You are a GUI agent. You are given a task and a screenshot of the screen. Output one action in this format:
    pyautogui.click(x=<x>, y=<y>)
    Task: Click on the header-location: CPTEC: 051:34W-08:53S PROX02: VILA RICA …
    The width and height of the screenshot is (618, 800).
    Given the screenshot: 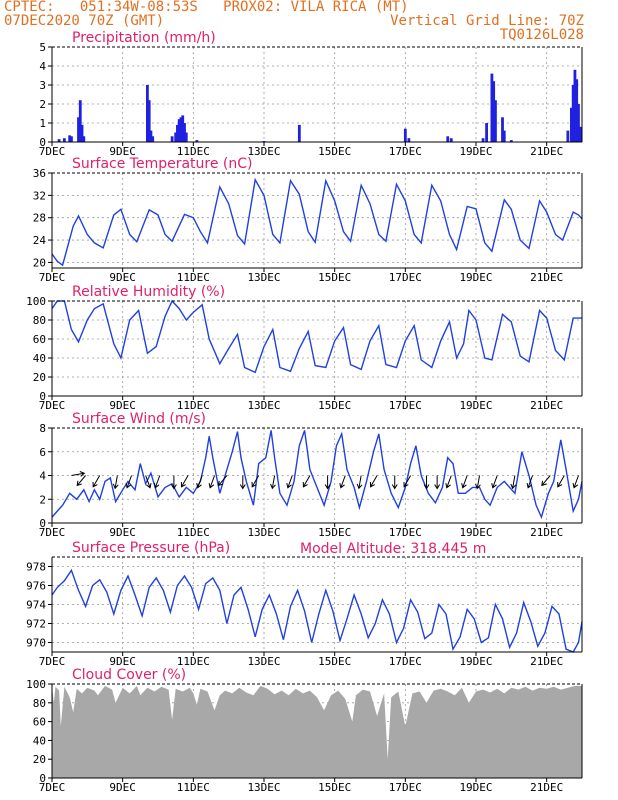 What is the action you would take?
    pyautogui.click(x=206, y=7)
    